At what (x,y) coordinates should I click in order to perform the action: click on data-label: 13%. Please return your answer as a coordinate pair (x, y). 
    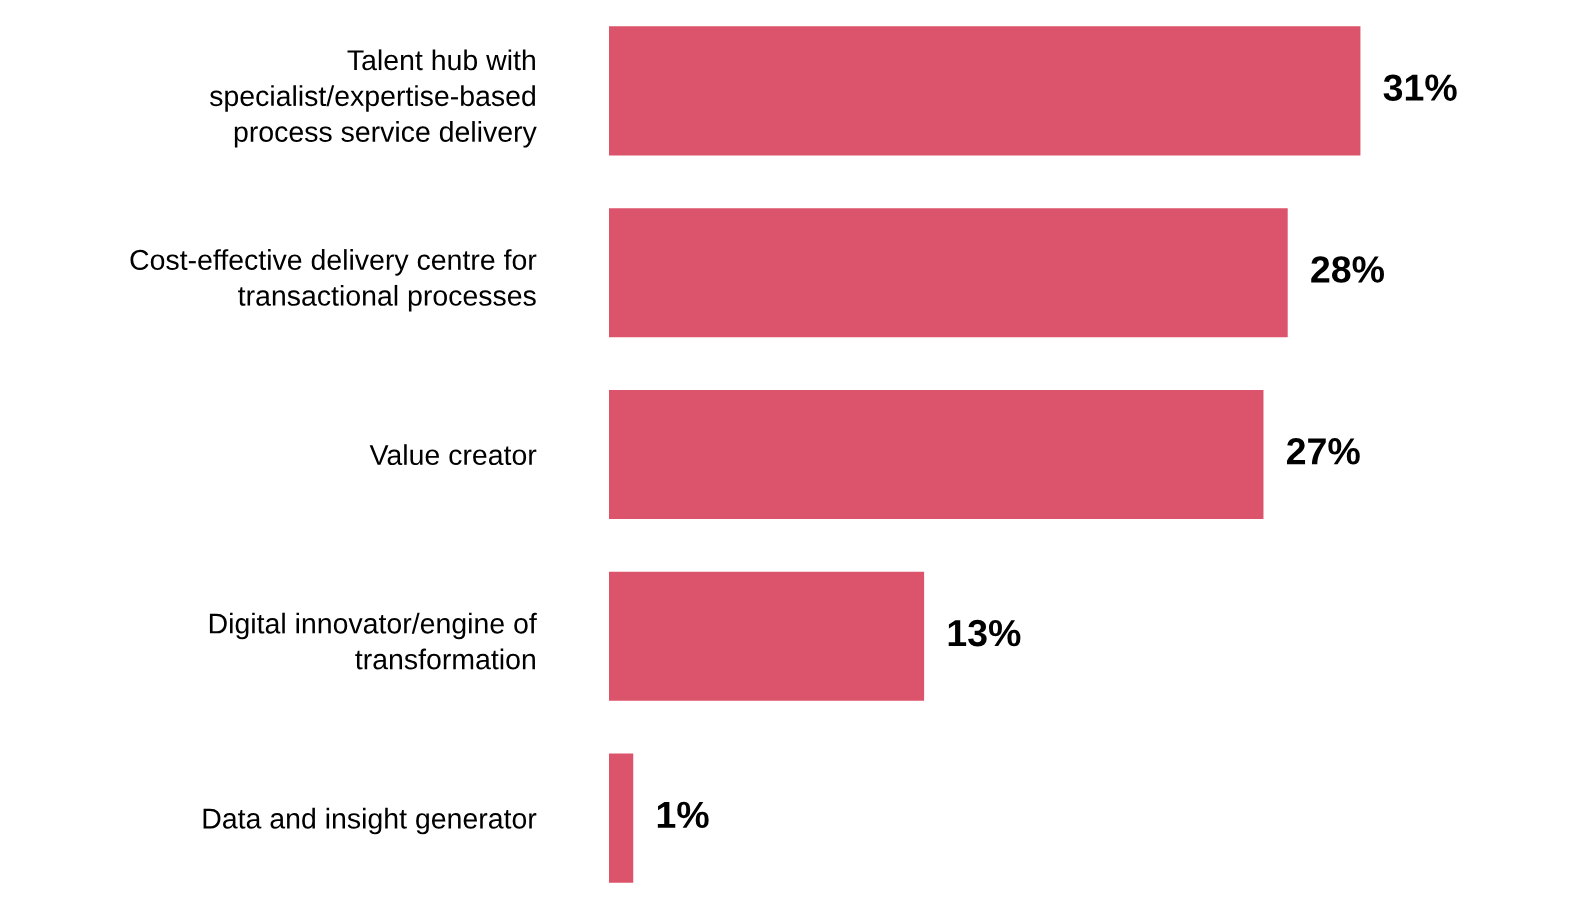
    Looking at the image, I should click on (984, 633).